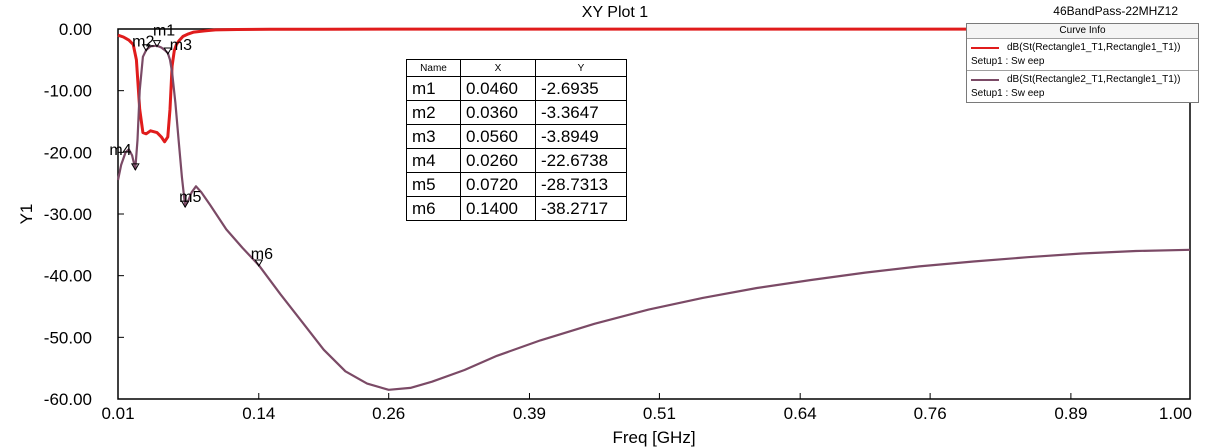 The width and height of the screenshot is (1222, 447). I want to click on marker-label: m4, so click(120, 150).